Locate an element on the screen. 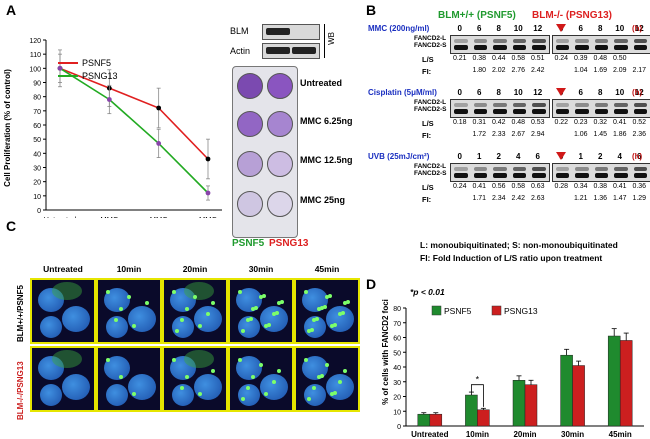 This screenshot has width=650, height=439. c-row-label-bottom-wrap: BLM-/-/PSNG13 is located at coordinates (23, 387).